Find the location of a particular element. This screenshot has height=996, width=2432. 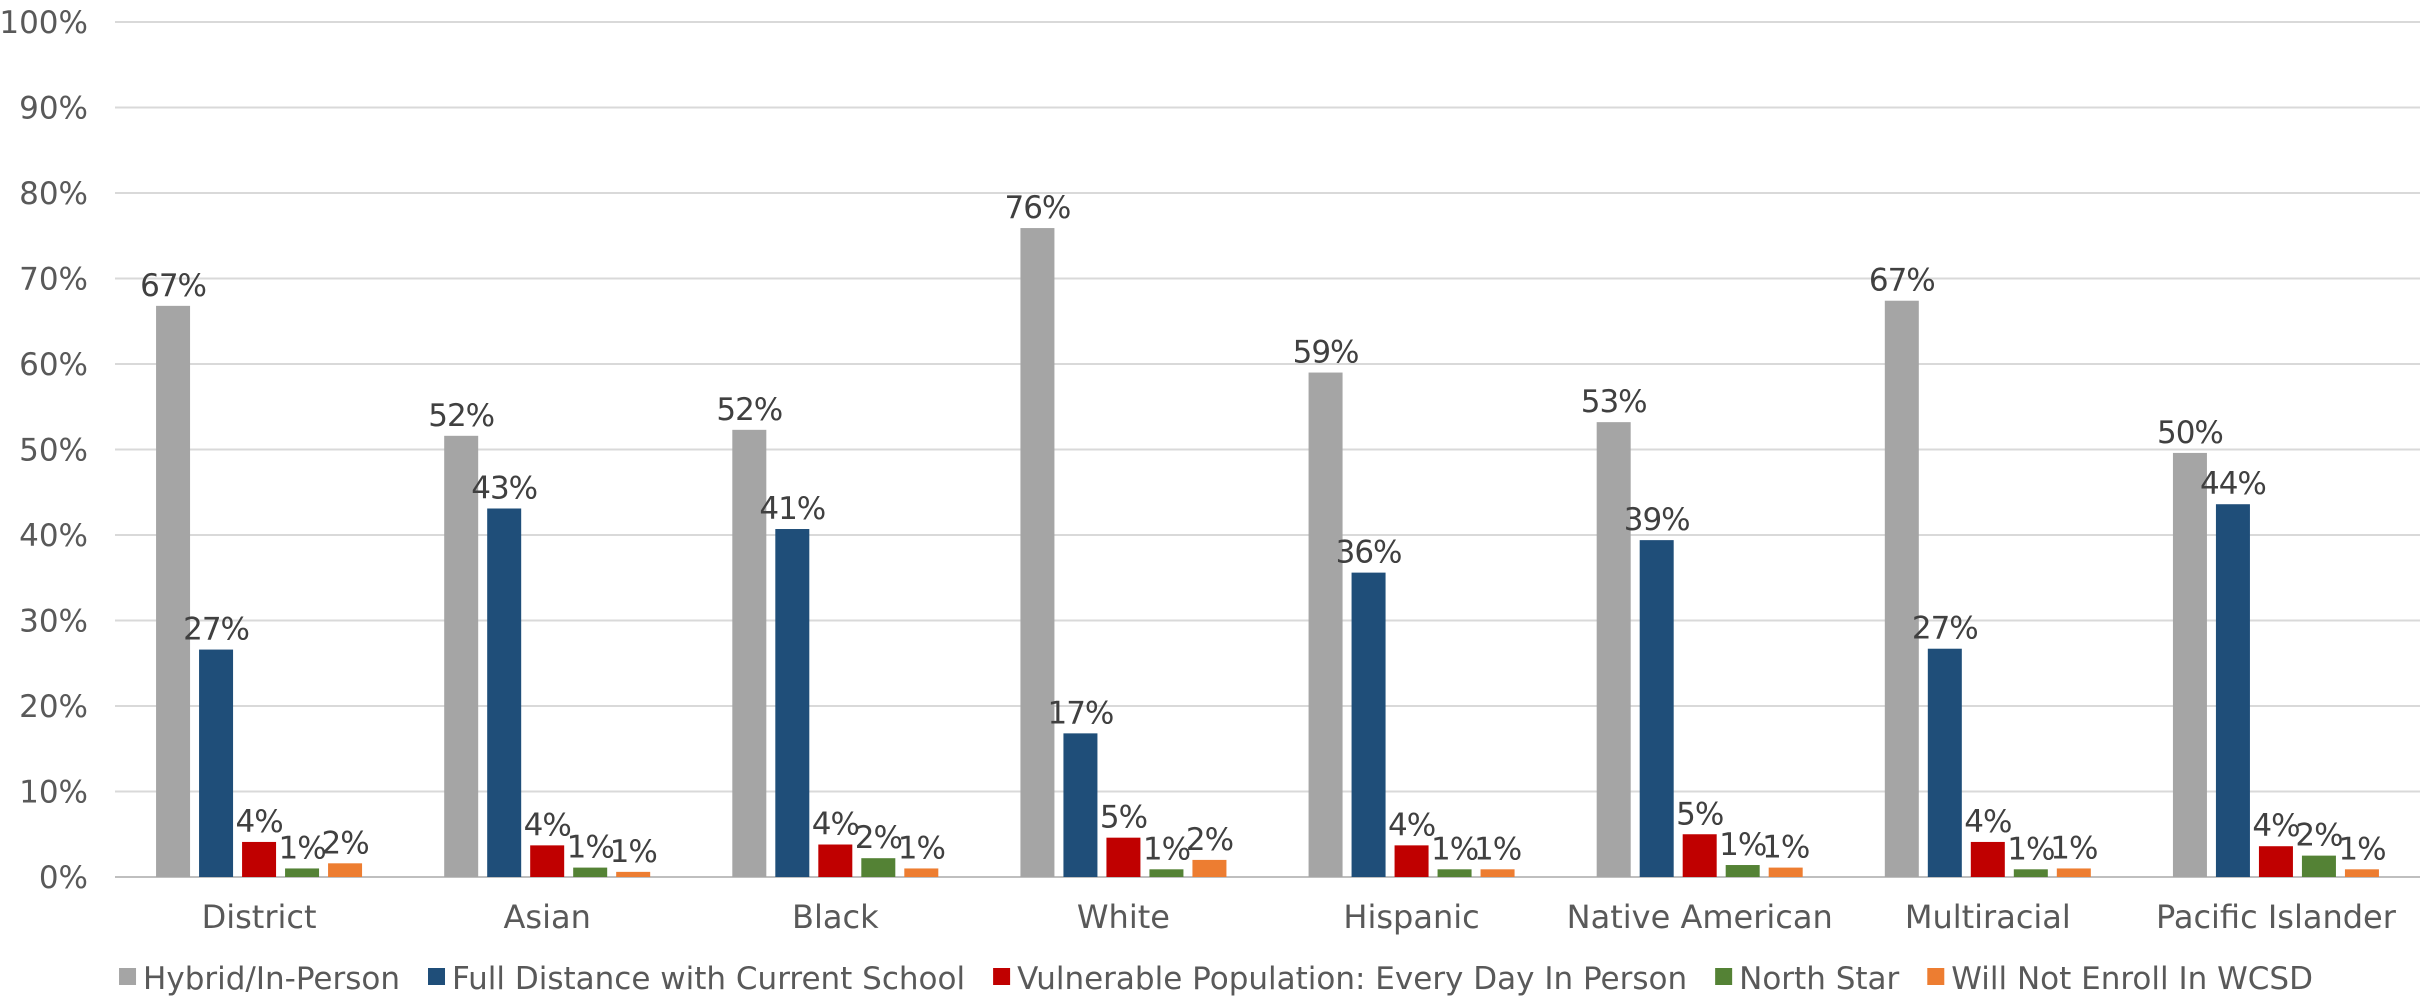

category-label: Hispanic is located at coordinates (1411, 917).